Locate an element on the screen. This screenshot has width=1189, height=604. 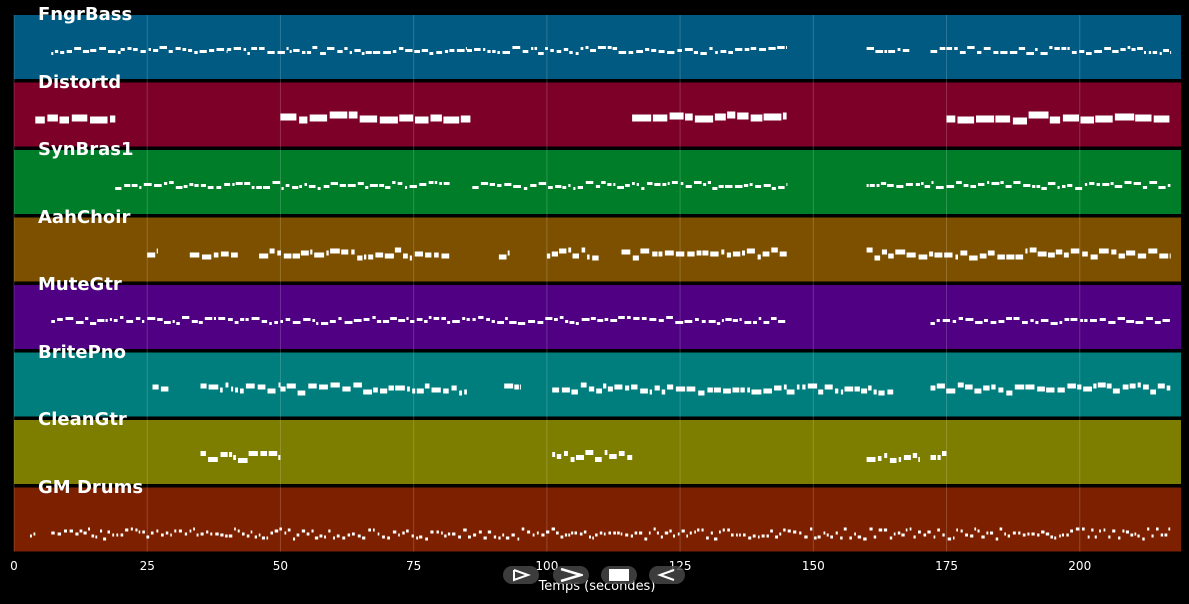
rewind-button is located at coordinates (521, 575).